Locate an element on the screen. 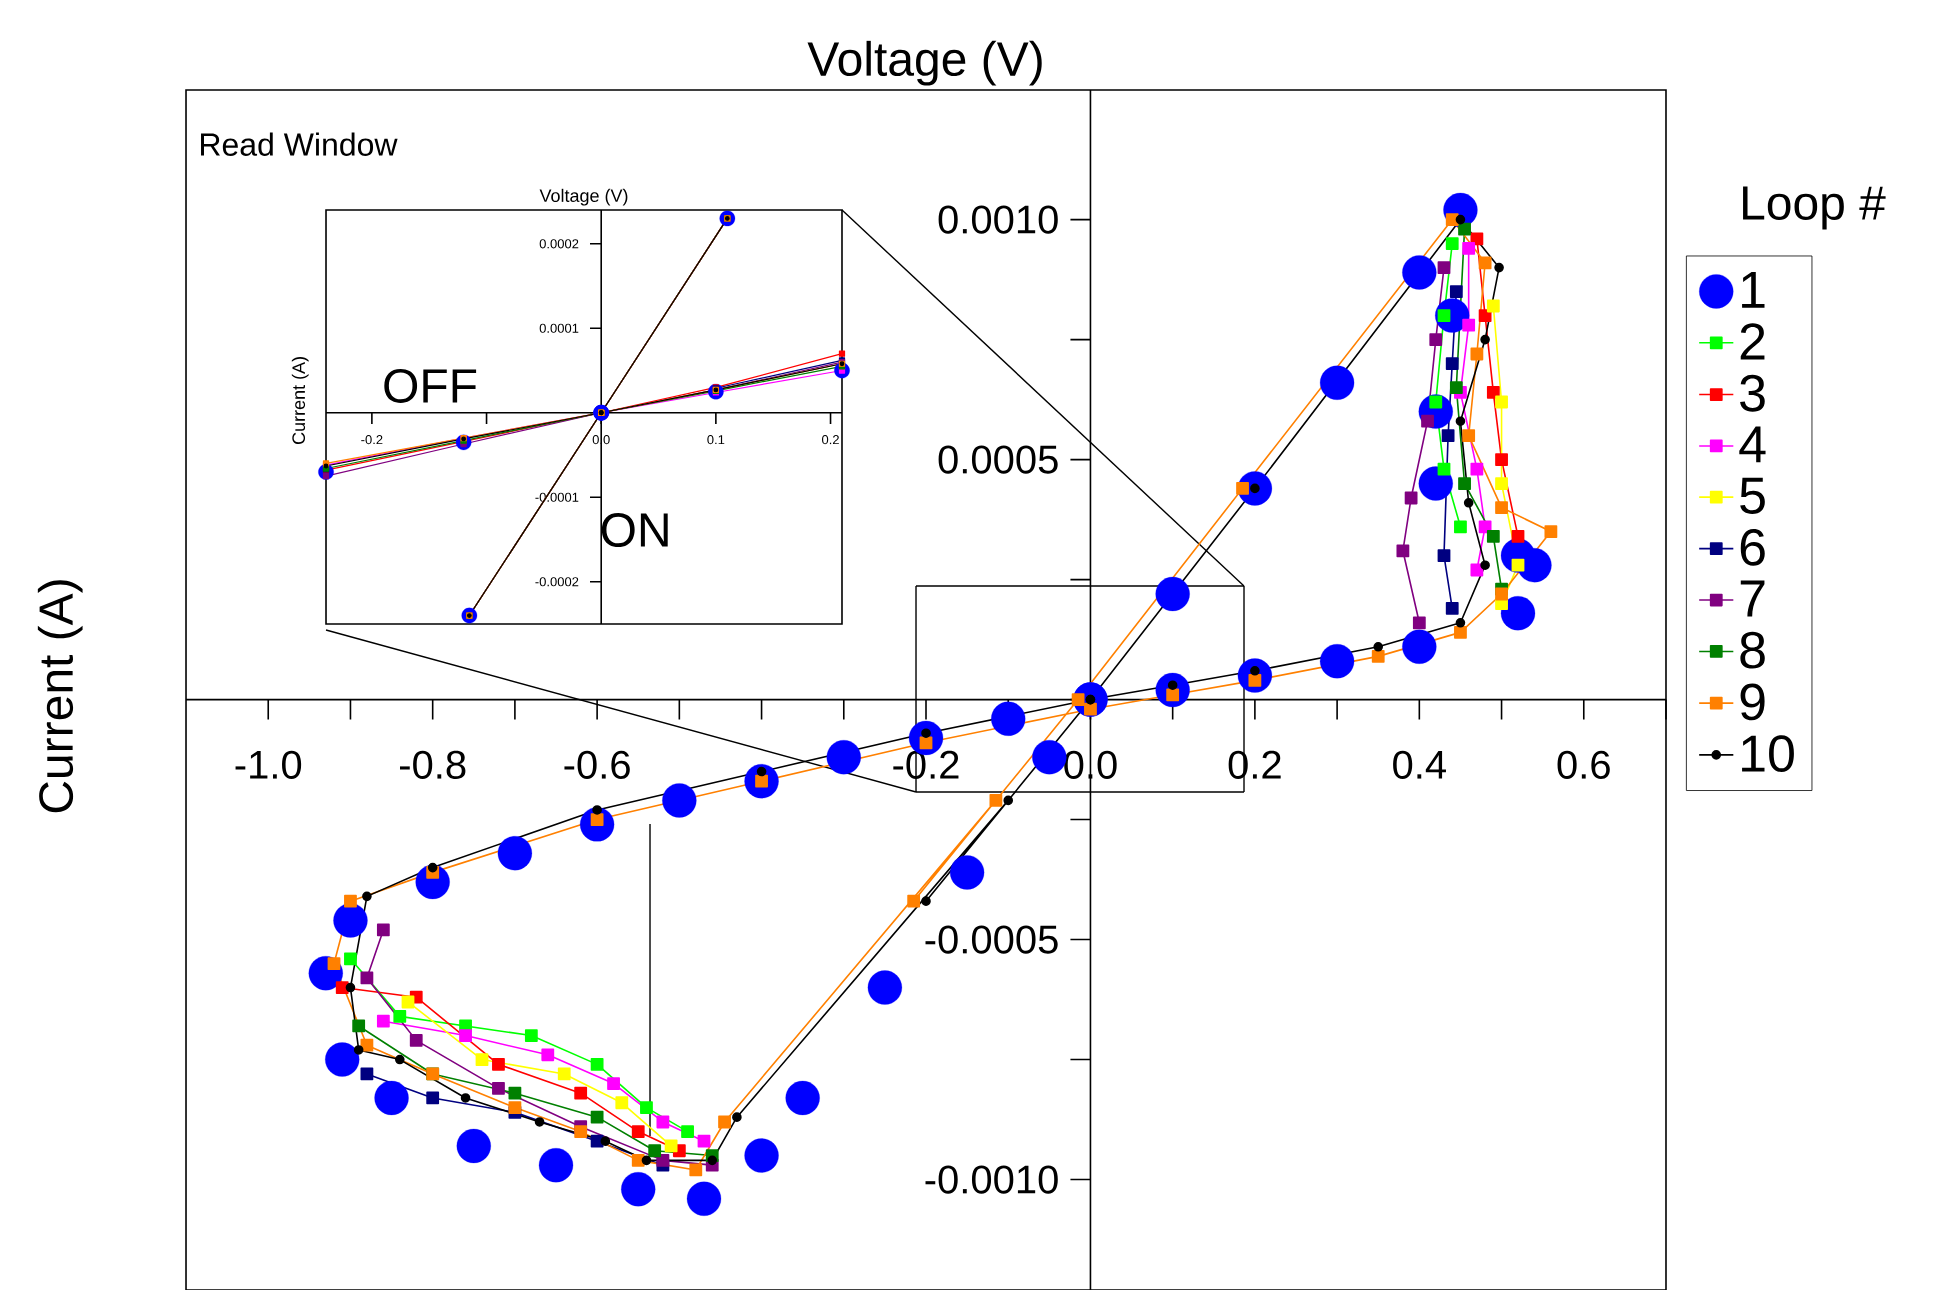 Image resolution: width=1956 pixels, height=1290 pixels. legend-label: 5 is located at coordinates (1752, 496).